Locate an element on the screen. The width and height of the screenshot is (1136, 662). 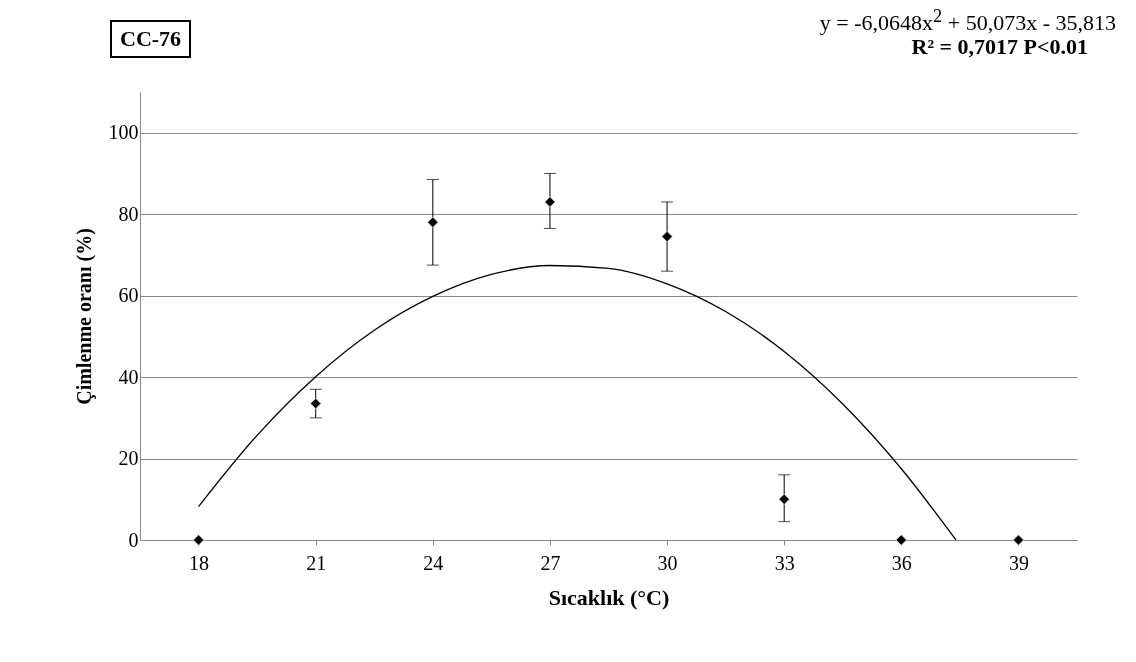
y-tick-label: 0 is located at coordinates (133, 539).